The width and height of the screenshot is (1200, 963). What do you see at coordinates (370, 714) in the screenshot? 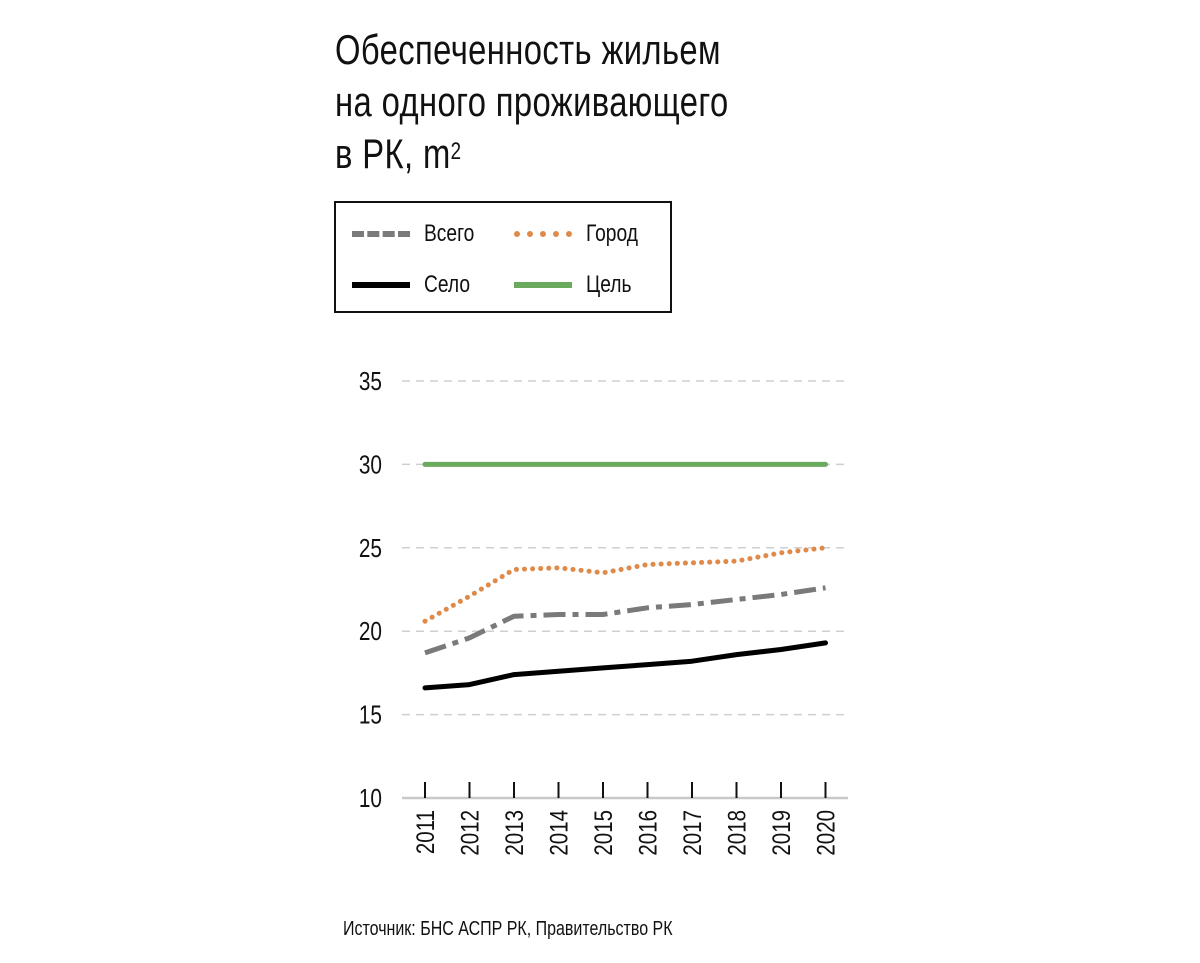
I see `y-tick-label-15: 15` at bounding box center [370, 714].